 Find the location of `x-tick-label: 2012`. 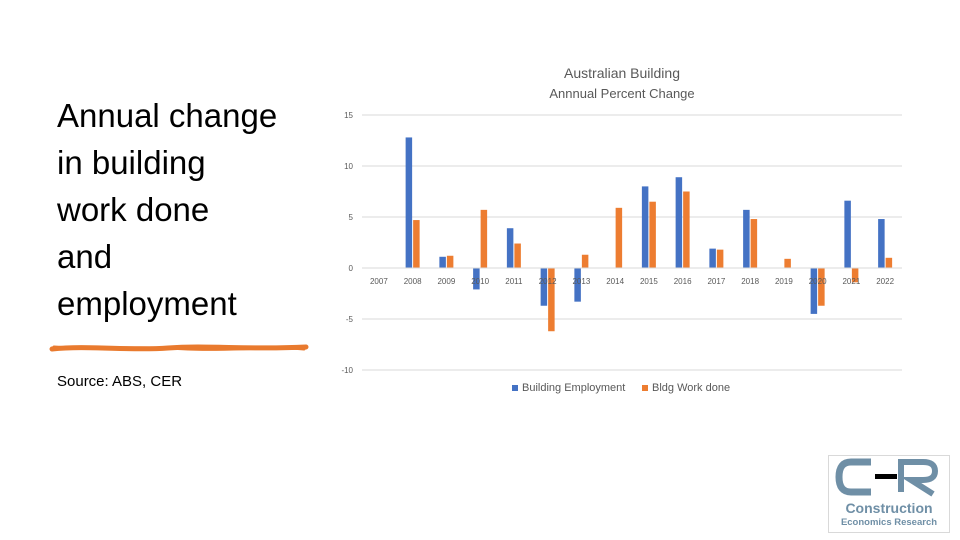

x-tick-label: 2012 is located at coordinates (548, 281).